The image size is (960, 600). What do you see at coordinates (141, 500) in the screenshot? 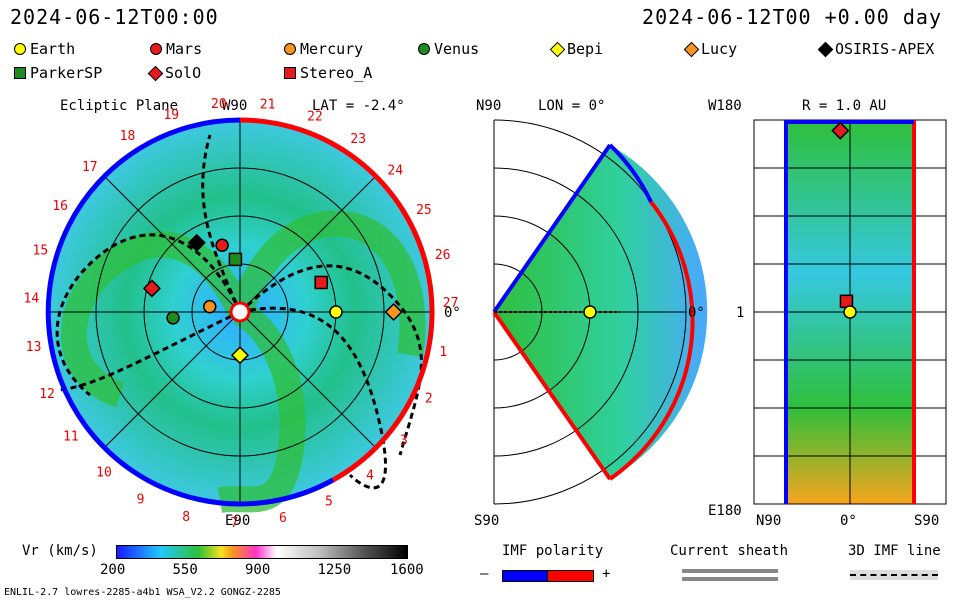
I see `carrington-tick-label: 9` at bounding box center [141, 500].